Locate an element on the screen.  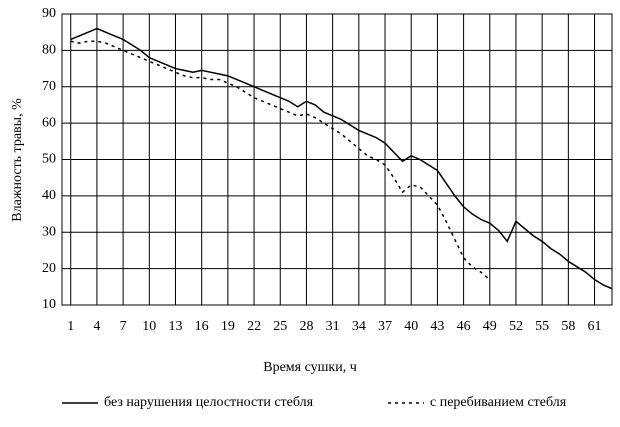
x-tick-label: 40 is located at coordinates (411, 326).